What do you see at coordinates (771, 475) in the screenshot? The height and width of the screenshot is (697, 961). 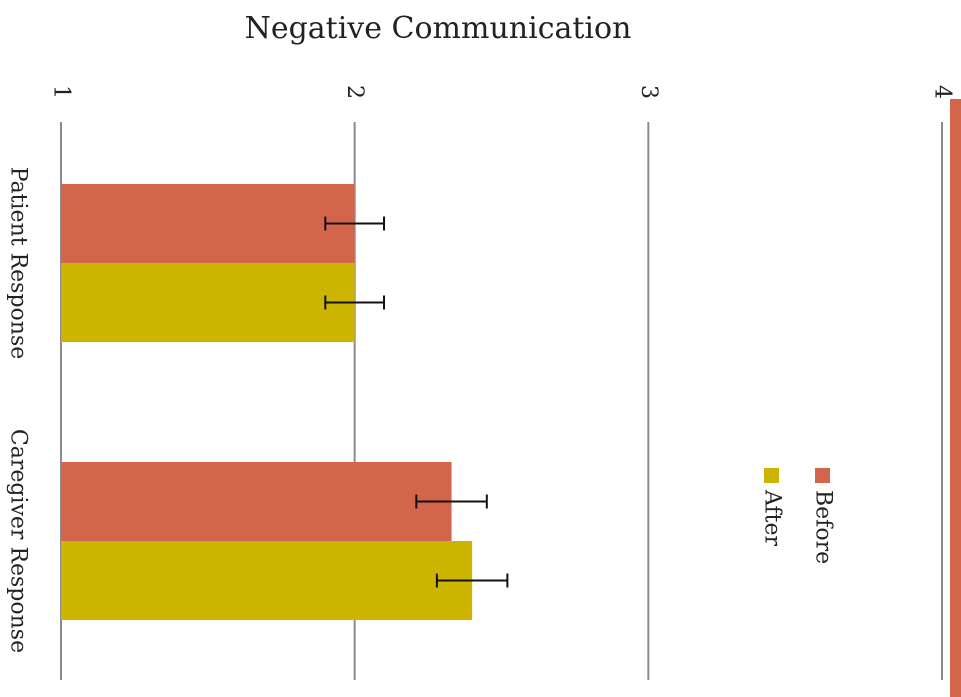 I see `legend-swatch-after` at bounding box center [771, 475].